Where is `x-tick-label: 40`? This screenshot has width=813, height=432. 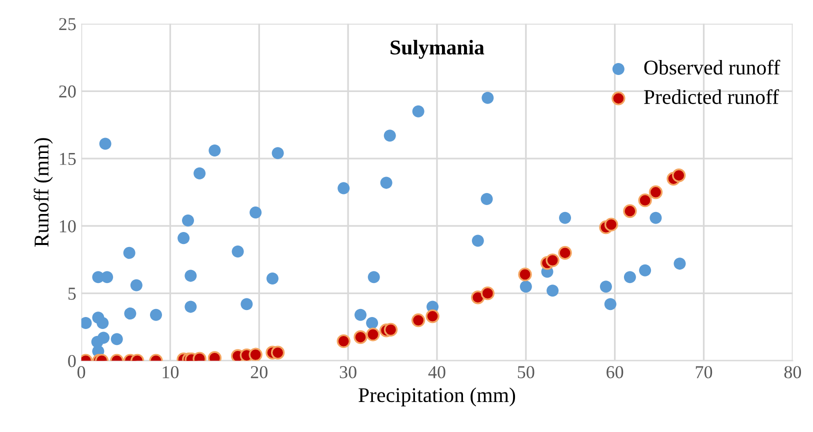
x-tick-label: 40 is located at coordinates (437, 372).